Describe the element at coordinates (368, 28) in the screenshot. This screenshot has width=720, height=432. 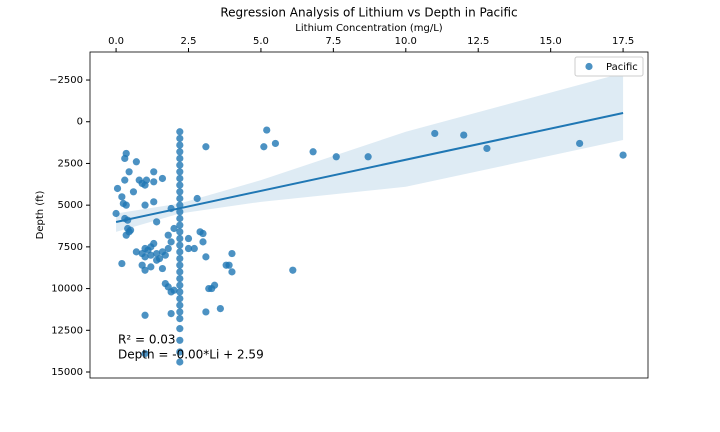
I see `x-axis-label: Lithium Concentration (mg/L)` at that location.